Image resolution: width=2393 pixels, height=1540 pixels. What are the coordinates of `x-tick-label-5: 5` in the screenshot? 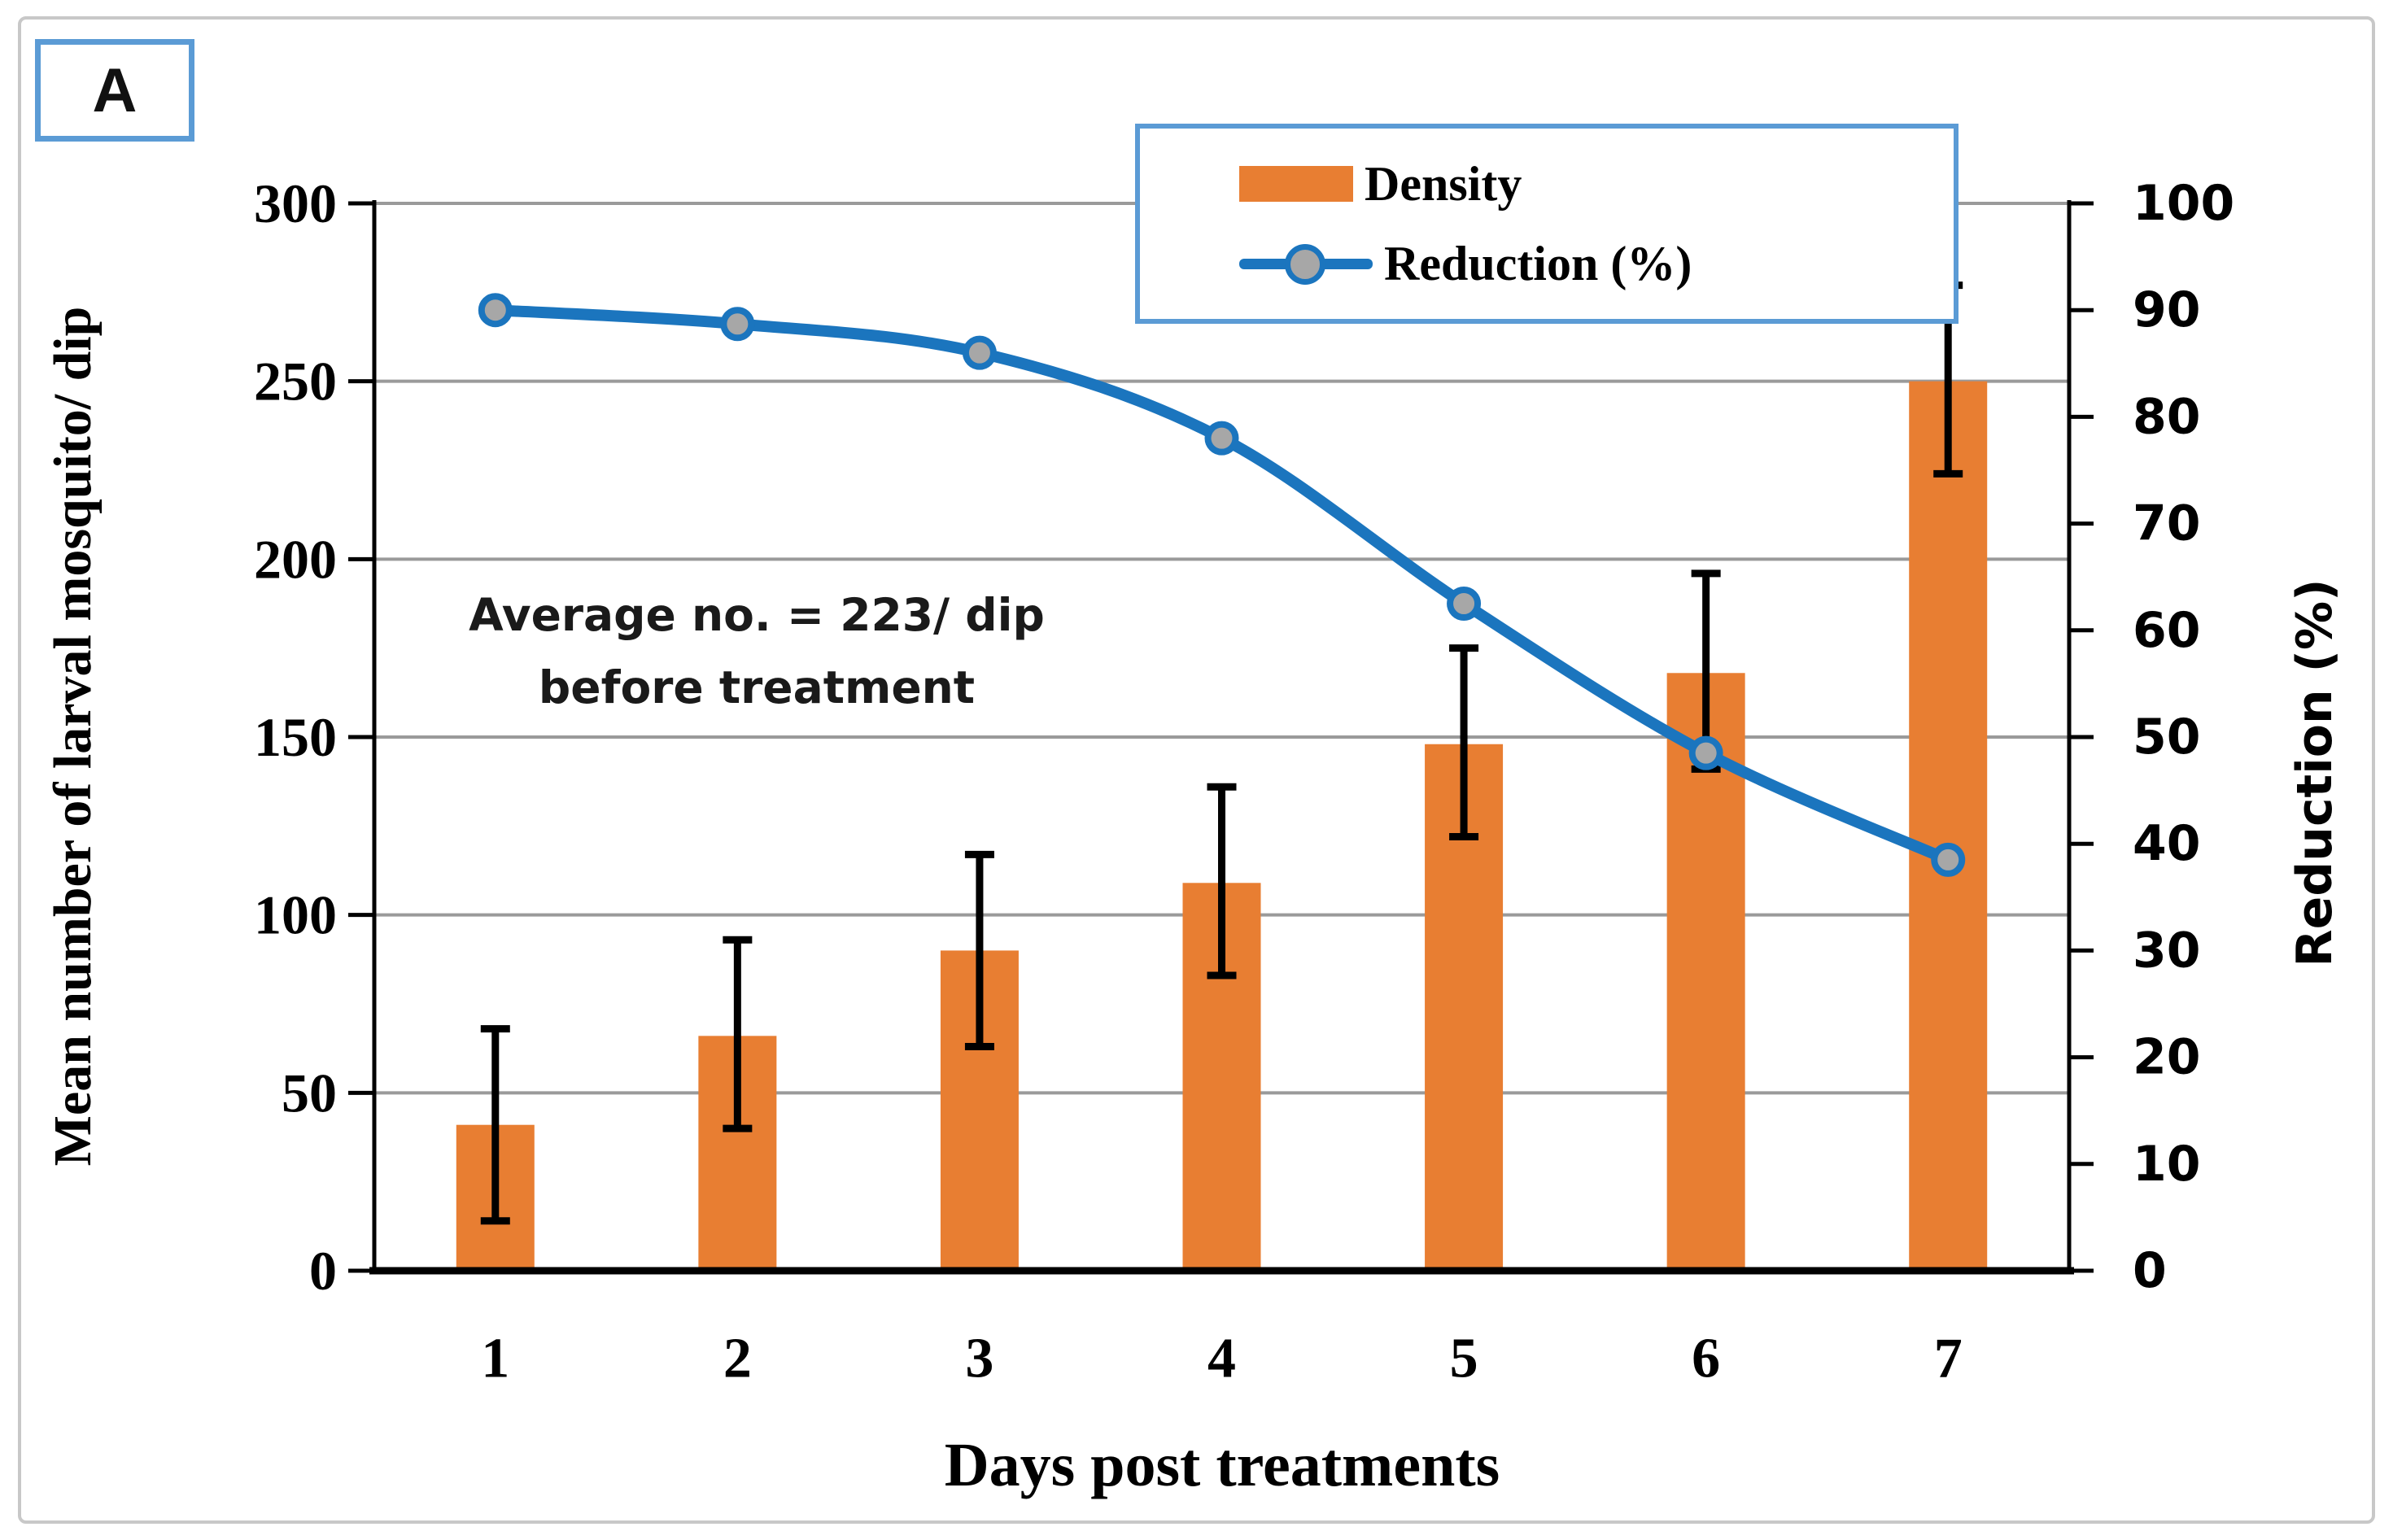 It's located at (1464, 1359).